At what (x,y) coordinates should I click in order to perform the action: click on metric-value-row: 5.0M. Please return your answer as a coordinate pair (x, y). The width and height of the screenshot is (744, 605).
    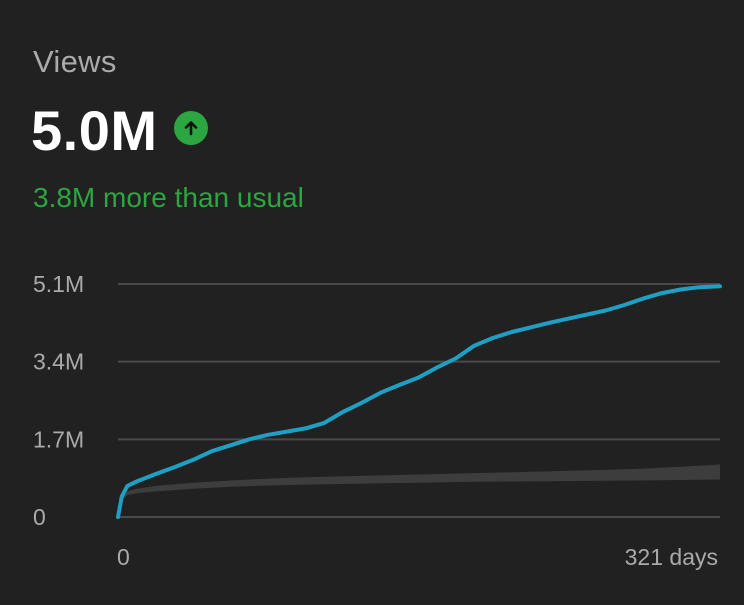
    Looking at the image, I should click on (119, 131).